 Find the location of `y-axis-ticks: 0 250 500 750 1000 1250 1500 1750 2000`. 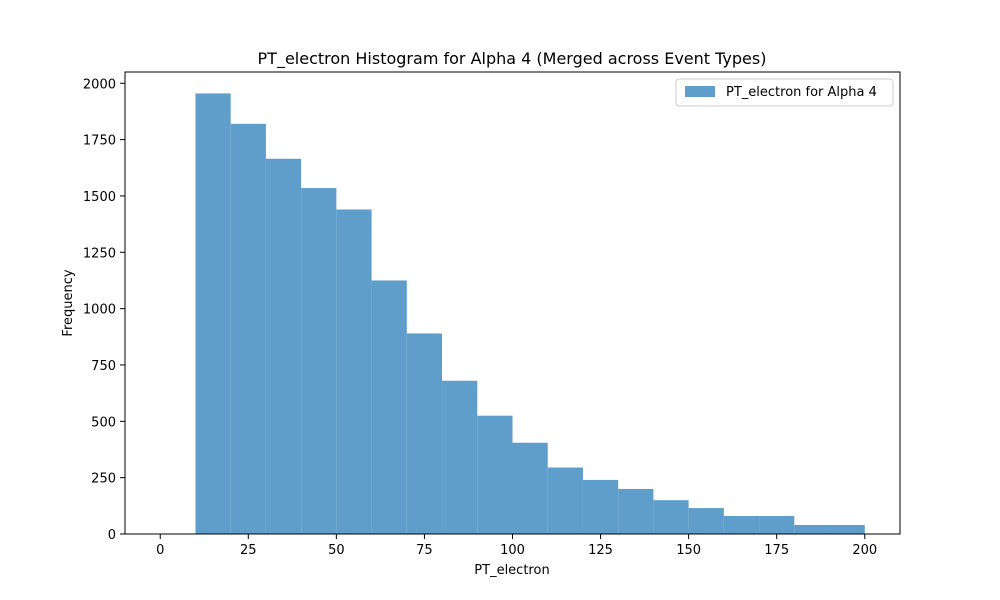

y-axis-ticks: 0 250 500 750 1000 1250 1500 1750 2000 is located at coordinates (104, 310).